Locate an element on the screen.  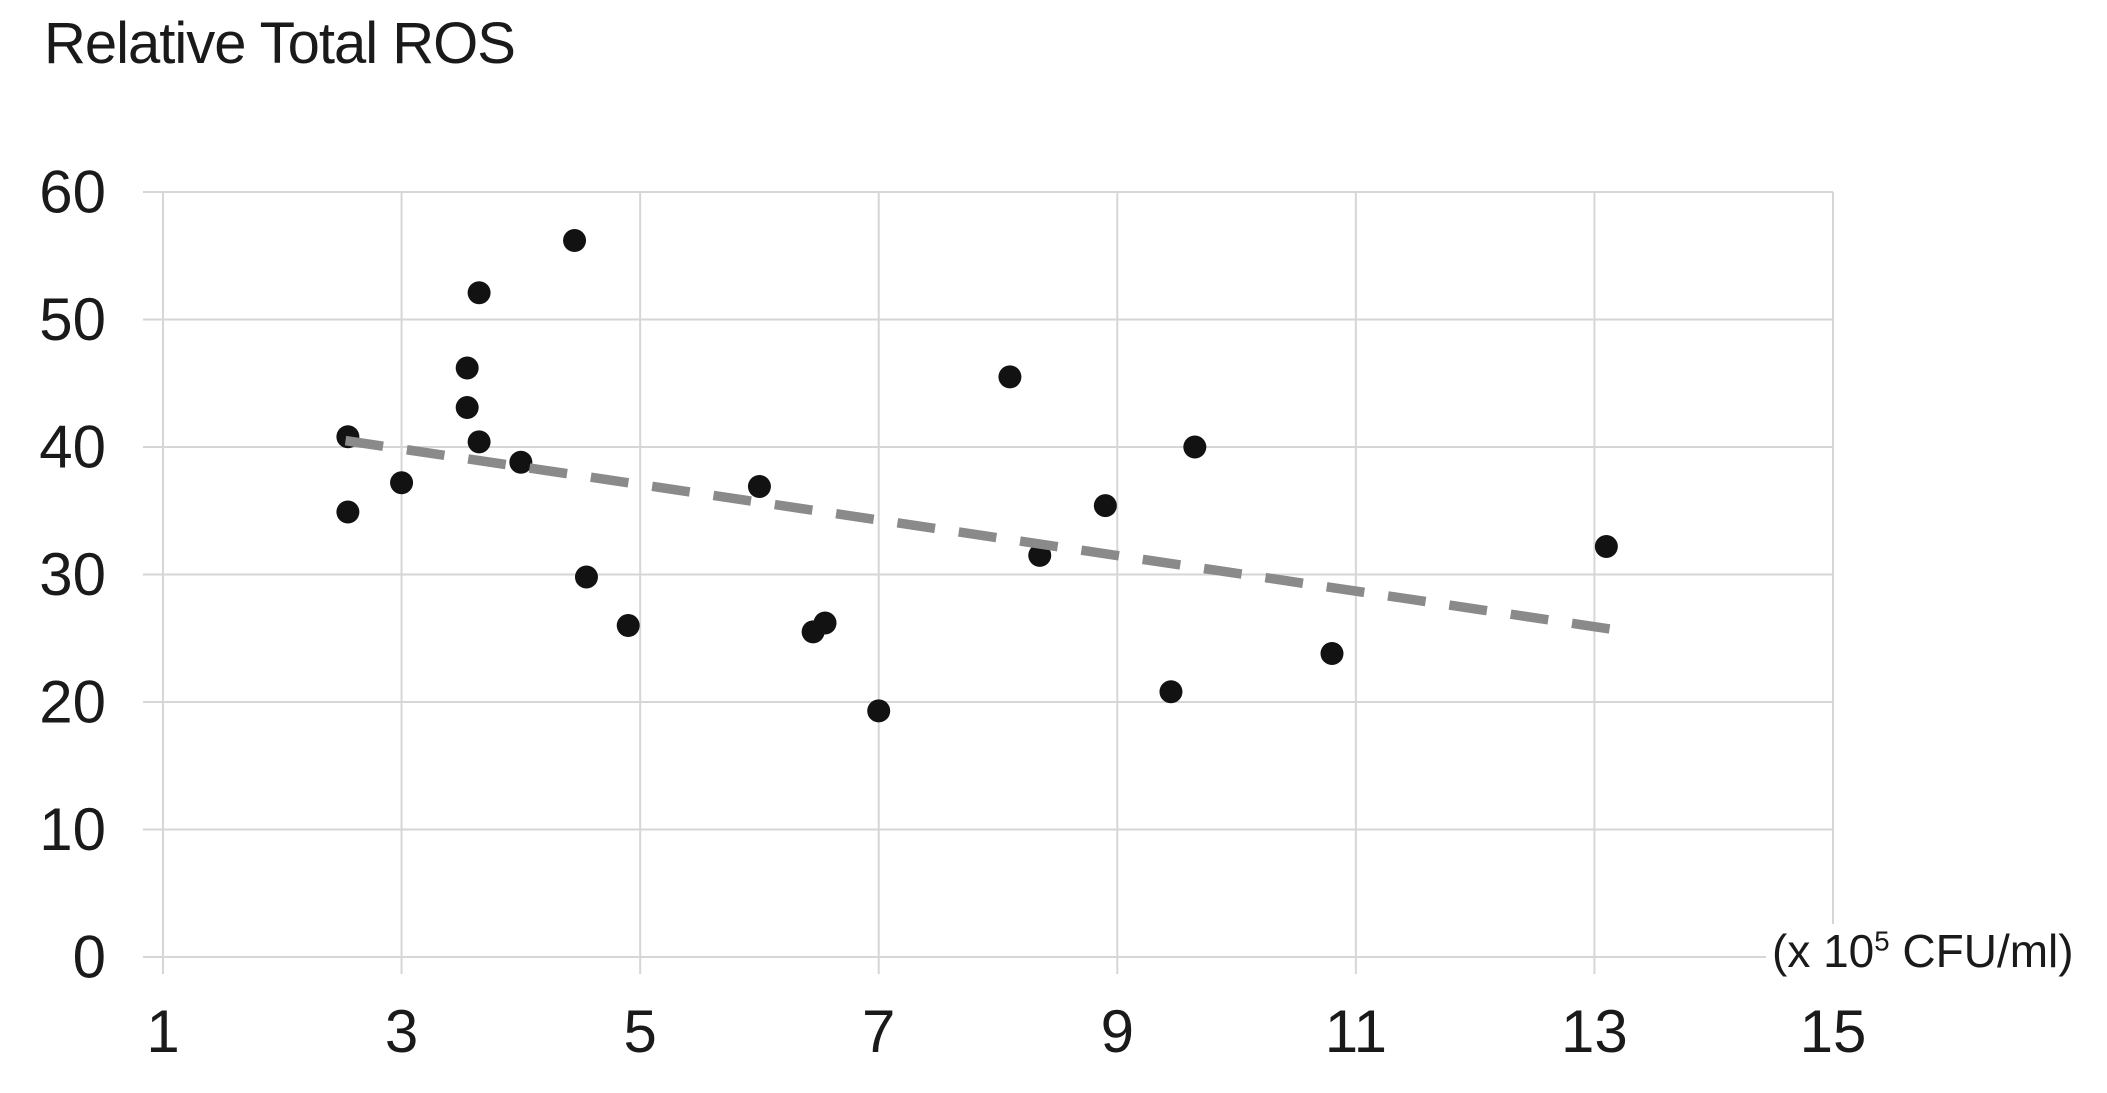
x-axis-tick-label: 1 is located at coordinates (162, 1031).